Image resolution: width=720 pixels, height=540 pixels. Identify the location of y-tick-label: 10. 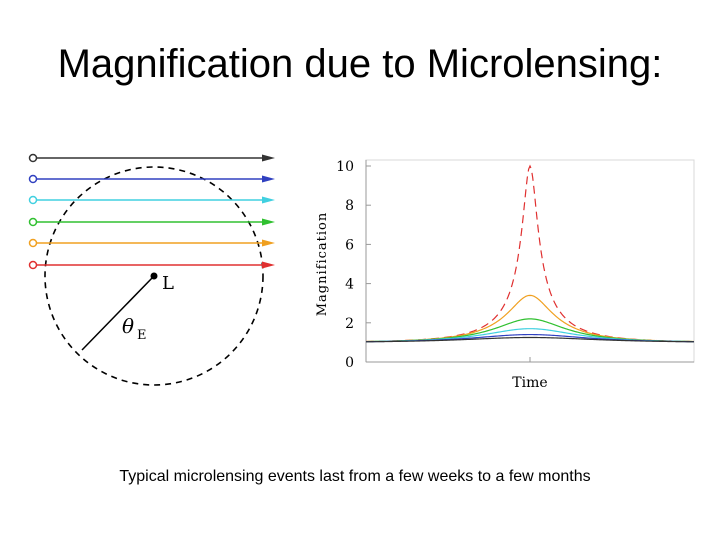
(345, 167).